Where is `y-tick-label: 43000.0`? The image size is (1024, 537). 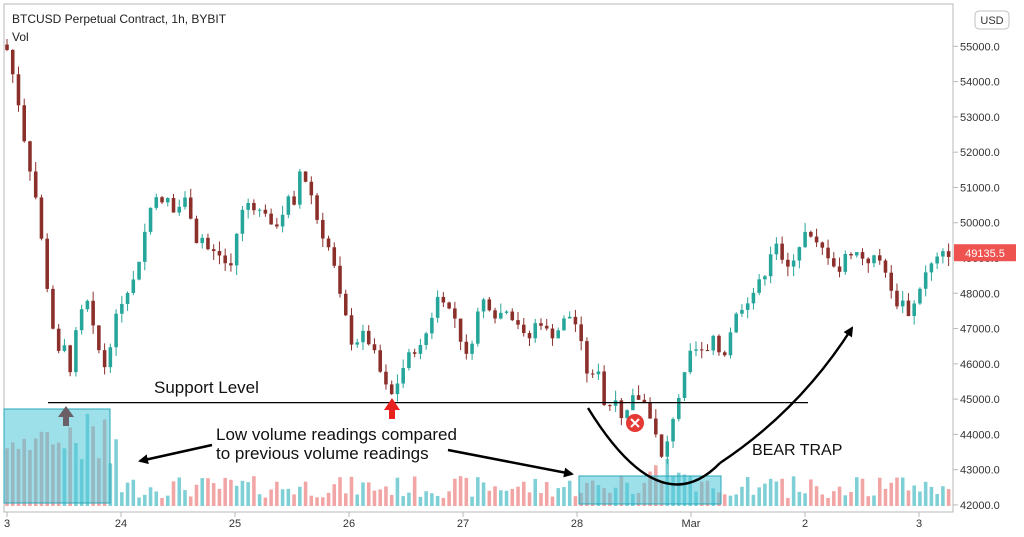 y-tick-label: 43000.0 is located at coordinates (980, 471).